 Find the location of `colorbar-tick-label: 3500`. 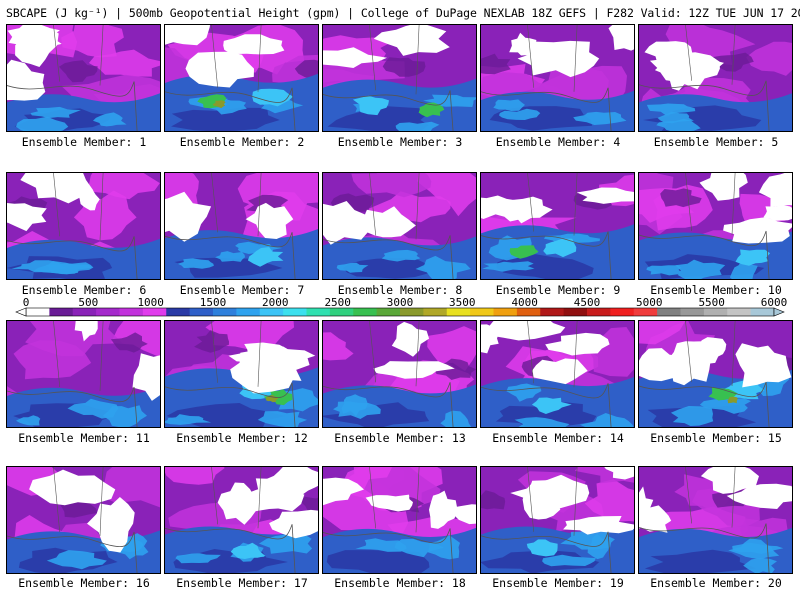

colorbar-tick-label: 3500 is located at coordinates (462, 302).